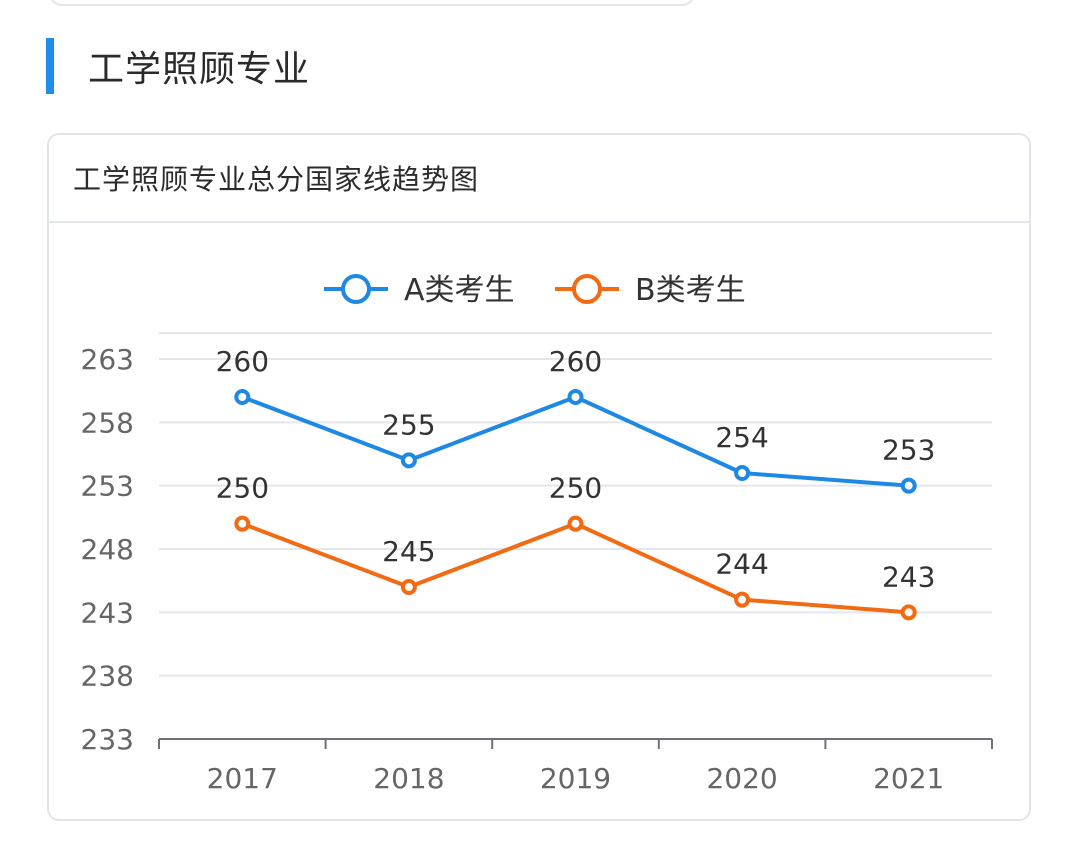 The width and height of the screenshot is (1080, 842). I want to click on series-line-b, so click(575, 568).